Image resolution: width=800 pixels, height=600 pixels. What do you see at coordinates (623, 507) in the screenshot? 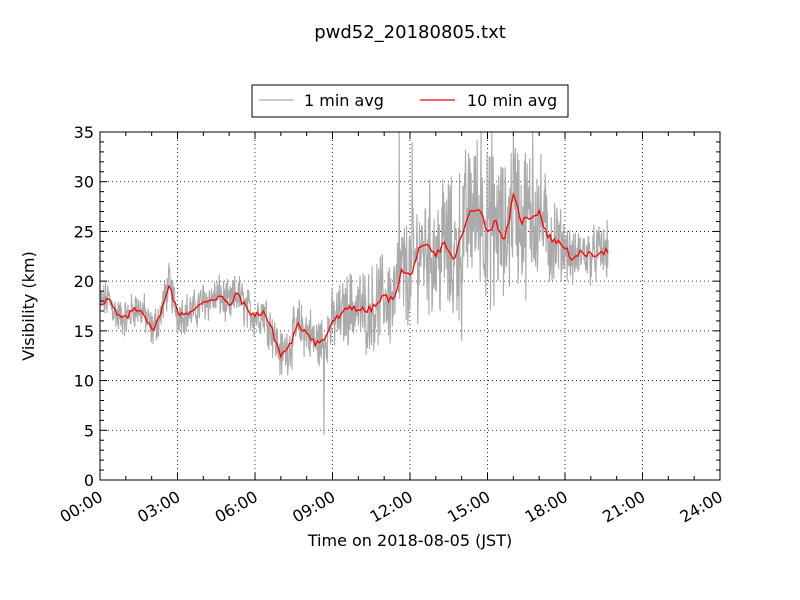
I see `x-tick-label: 21:00` at bounding box center [623, 507].